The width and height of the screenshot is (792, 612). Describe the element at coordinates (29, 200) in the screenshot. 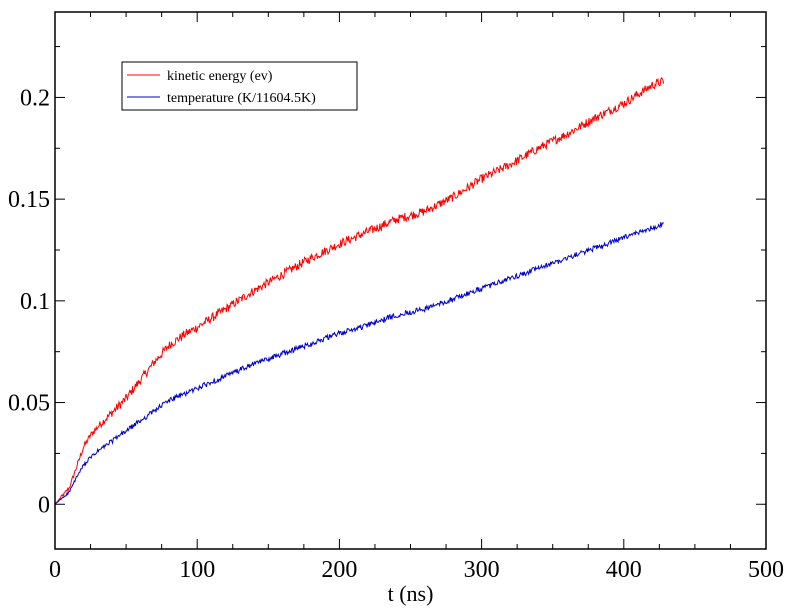

I see `y-tick-label: 0.15` at that location.